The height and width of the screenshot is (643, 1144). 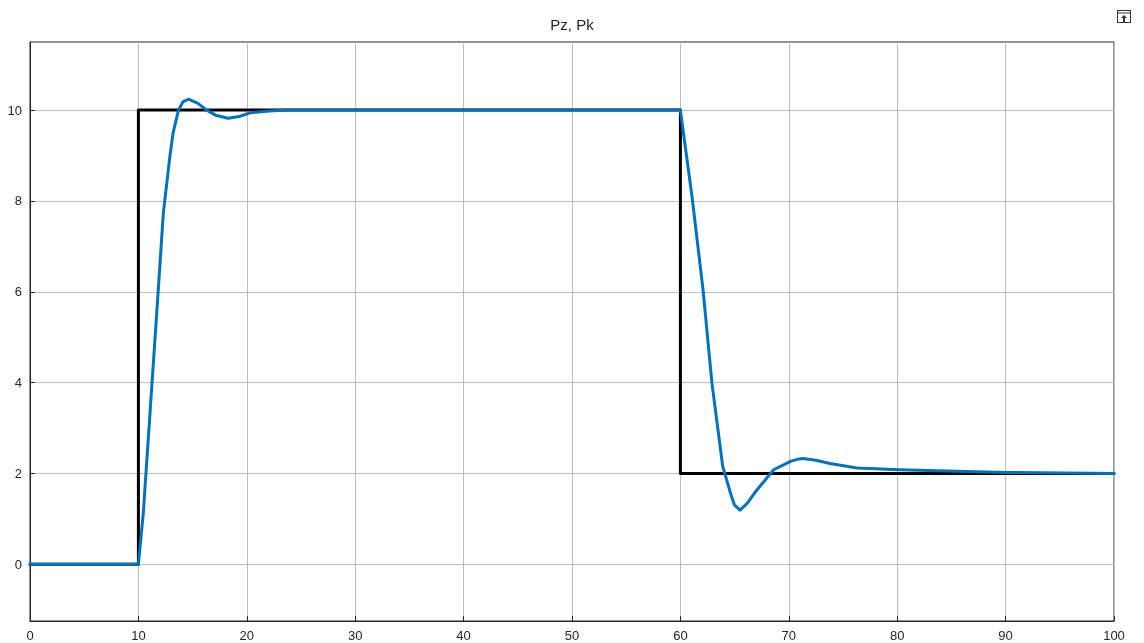 I want to click on x-tick-label: 60, so click(x=680, y=635).